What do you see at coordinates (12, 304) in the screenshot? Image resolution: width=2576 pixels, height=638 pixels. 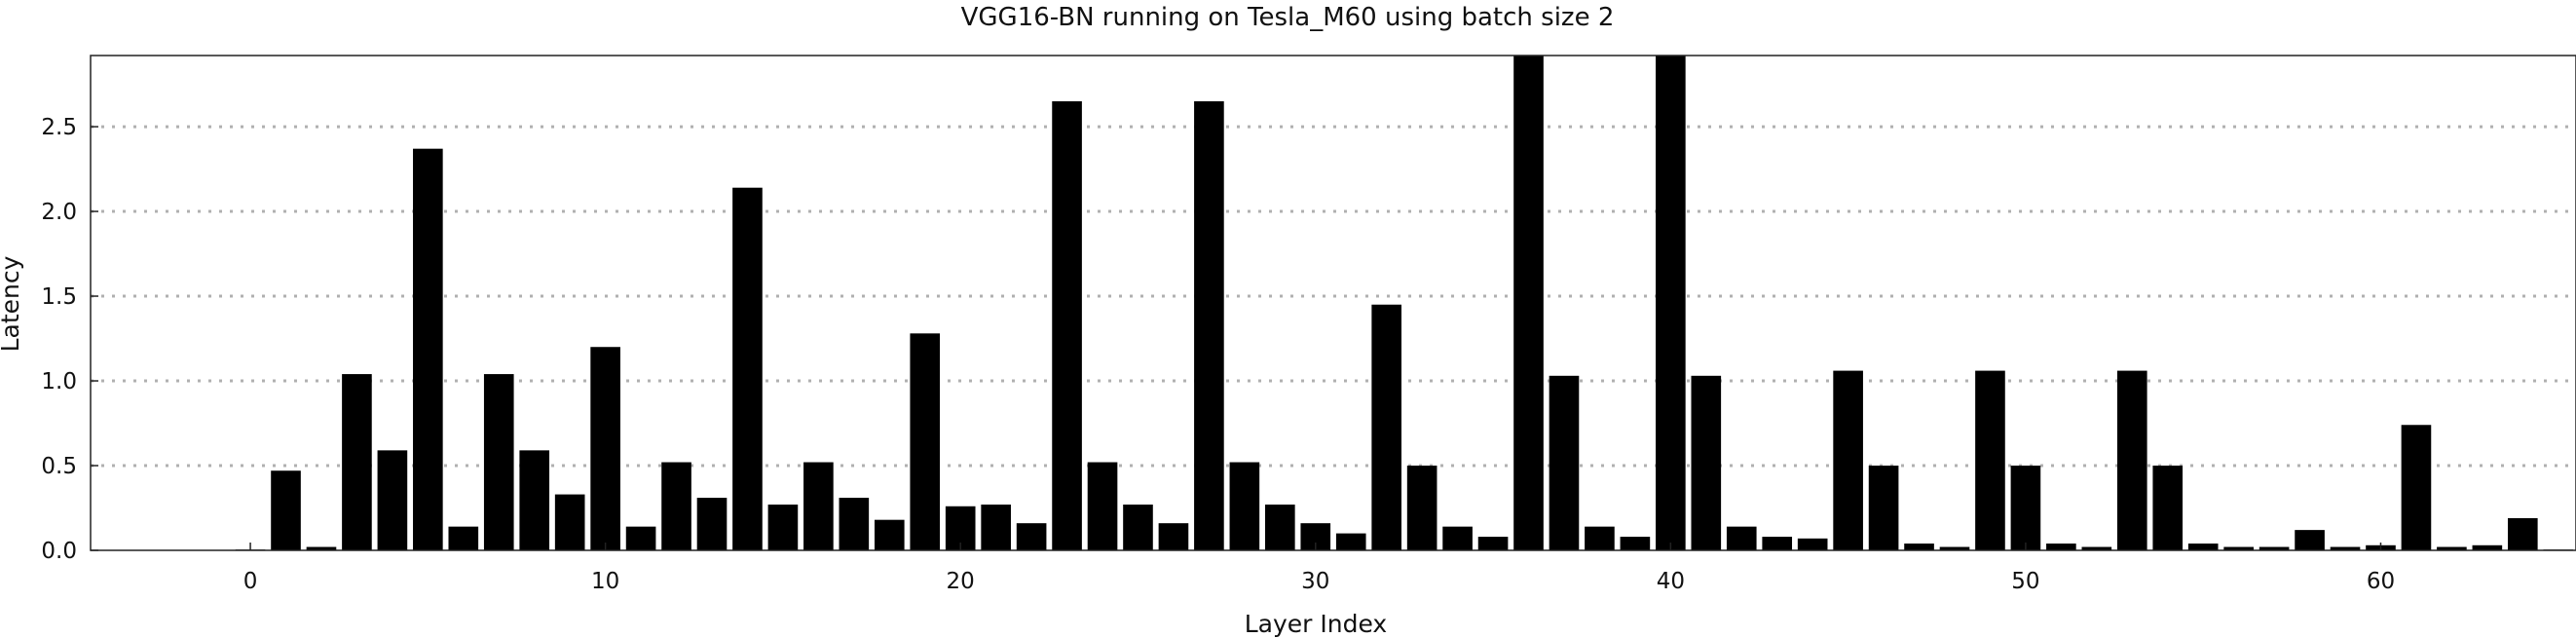 I see `y-axis-label: Latency` at bounding box center [12, 304].